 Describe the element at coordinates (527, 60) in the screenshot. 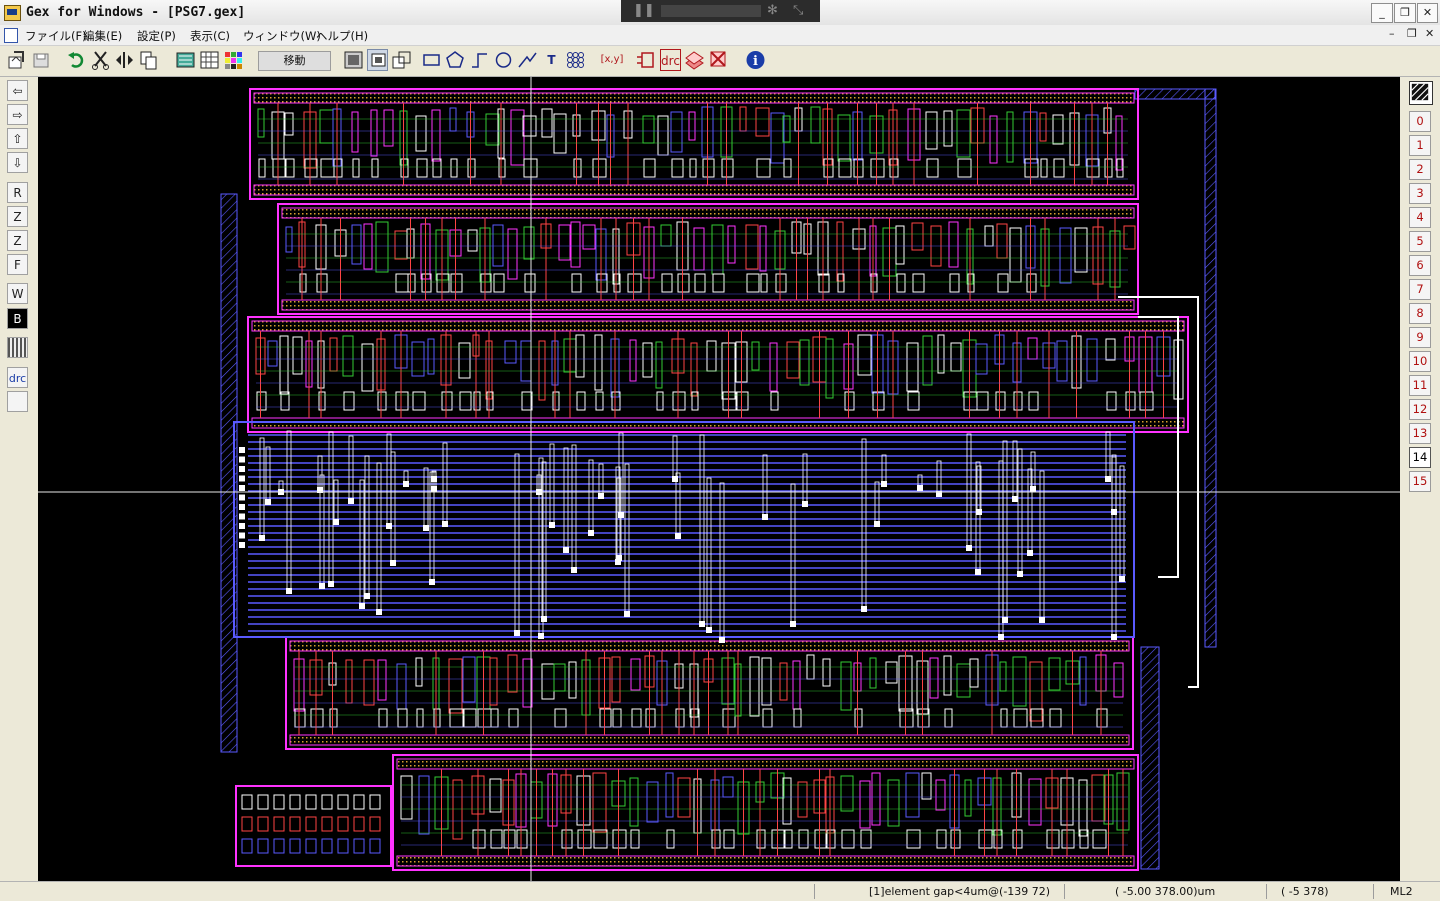

I see `line-icon` at that location.